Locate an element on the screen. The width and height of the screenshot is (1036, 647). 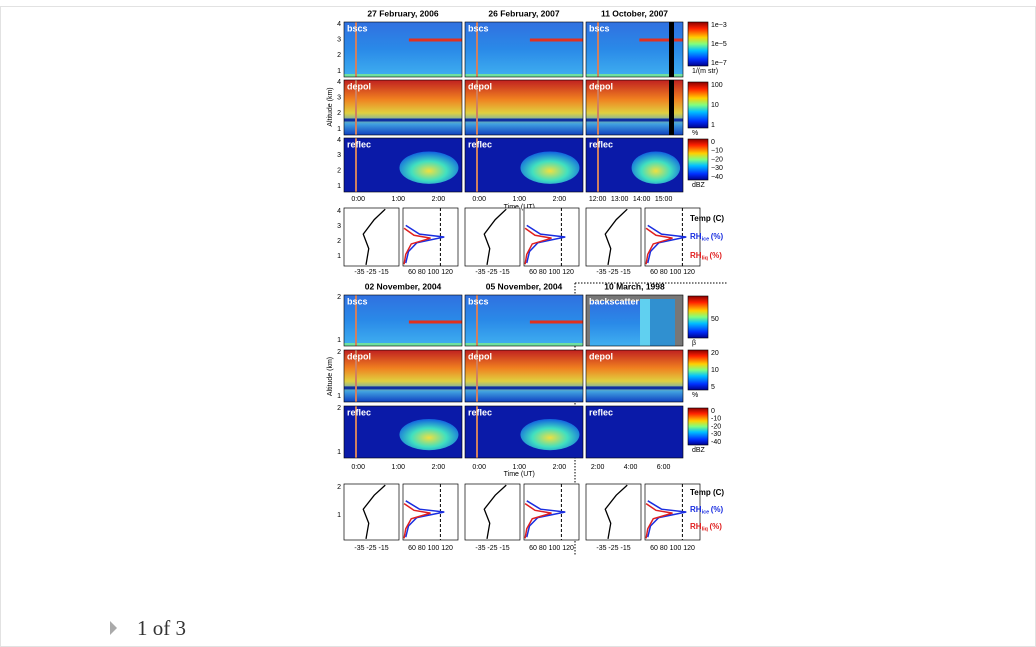
panel-label: backscatter is located at coordinates (614, 301).